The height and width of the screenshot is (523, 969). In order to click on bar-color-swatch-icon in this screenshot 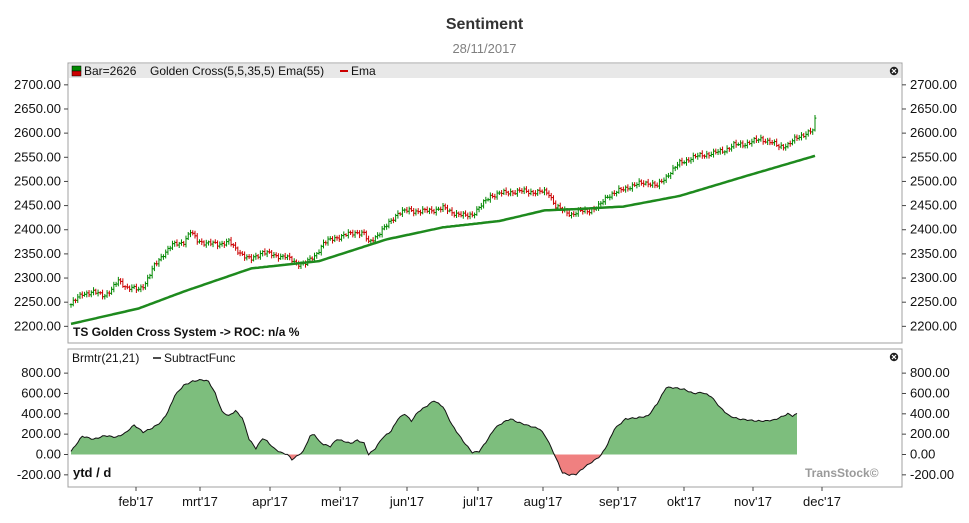, I will do `click(76, 68)`.